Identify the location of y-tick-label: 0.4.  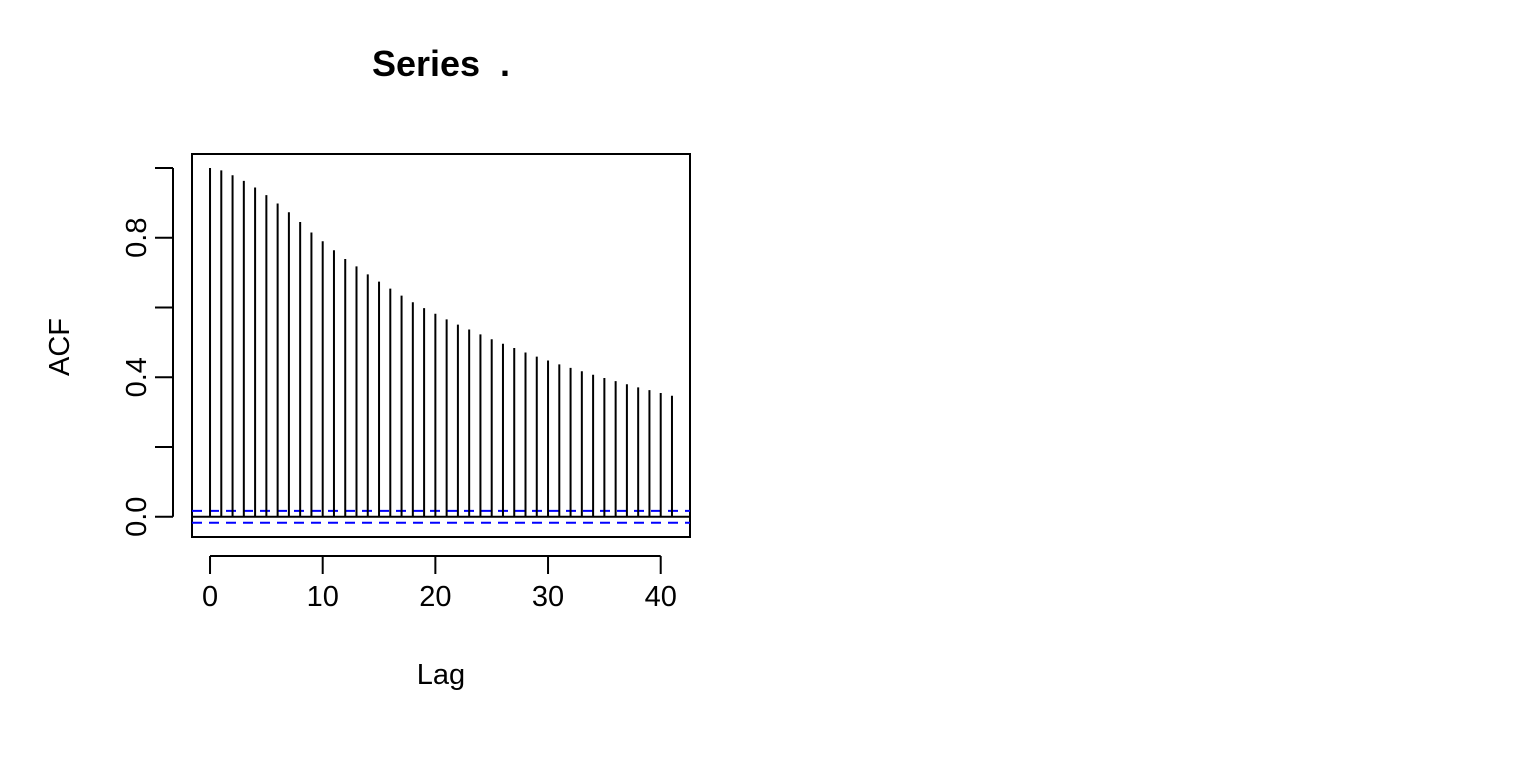
(137, 377).